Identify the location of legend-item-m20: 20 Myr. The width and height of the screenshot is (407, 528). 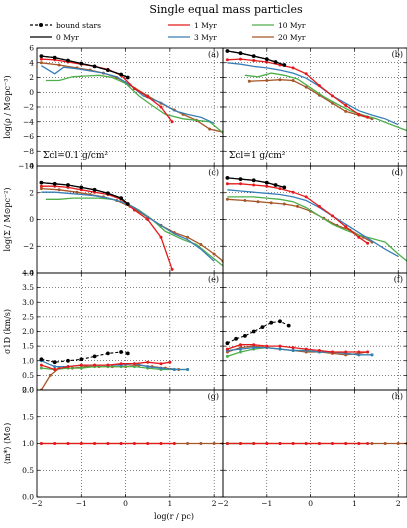
(279, 37).